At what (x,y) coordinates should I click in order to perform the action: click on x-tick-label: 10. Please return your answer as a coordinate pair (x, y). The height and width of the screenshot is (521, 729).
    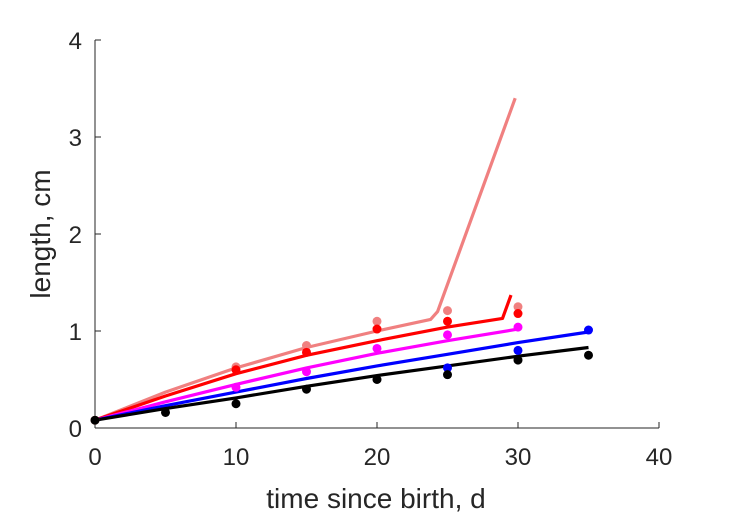
    Looking at the image, I should click on (236, 457).